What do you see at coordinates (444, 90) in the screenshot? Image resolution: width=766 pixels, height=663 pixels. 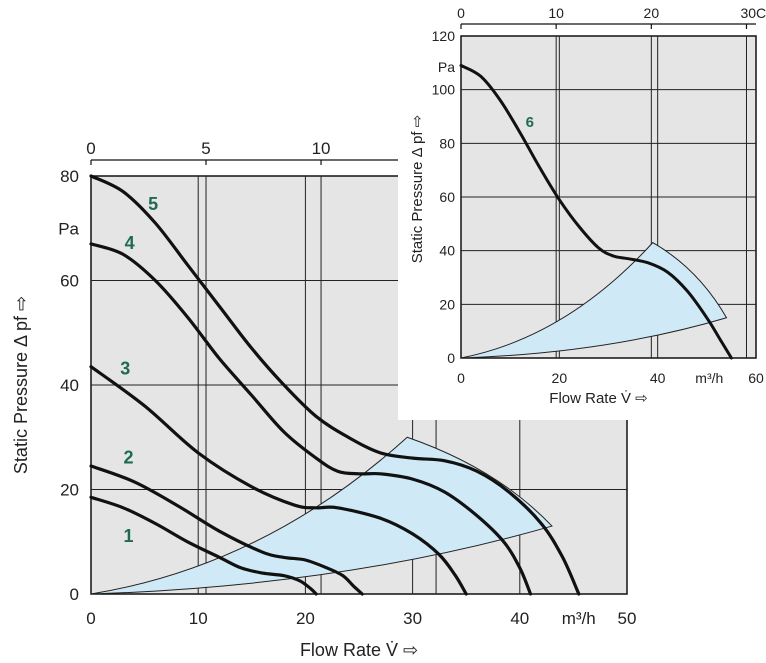 I see `y-tick-label: 100` at bounding box center [444, 90].